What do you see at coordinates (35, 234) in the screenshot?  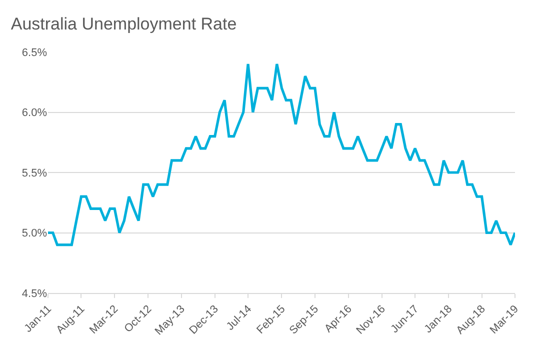 I see `y-tick-label: 5.0%` at bounding box center [35, 234].